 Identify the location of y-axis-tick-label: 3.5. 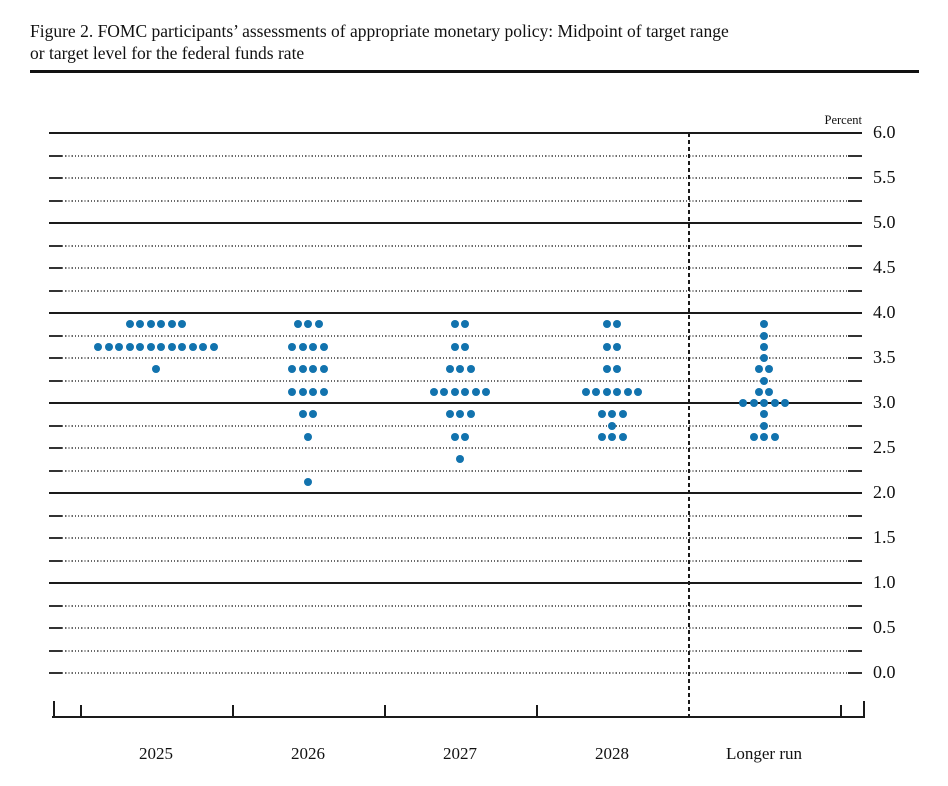
(884, 357).